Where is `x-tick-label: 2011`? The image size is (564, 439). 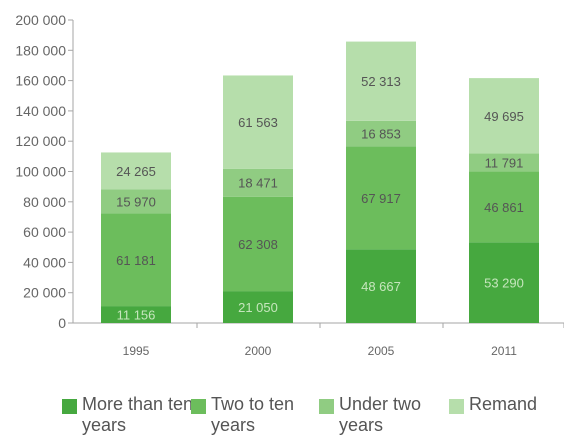
x-tick-label: 2011 is located at coordinates (504, 351).